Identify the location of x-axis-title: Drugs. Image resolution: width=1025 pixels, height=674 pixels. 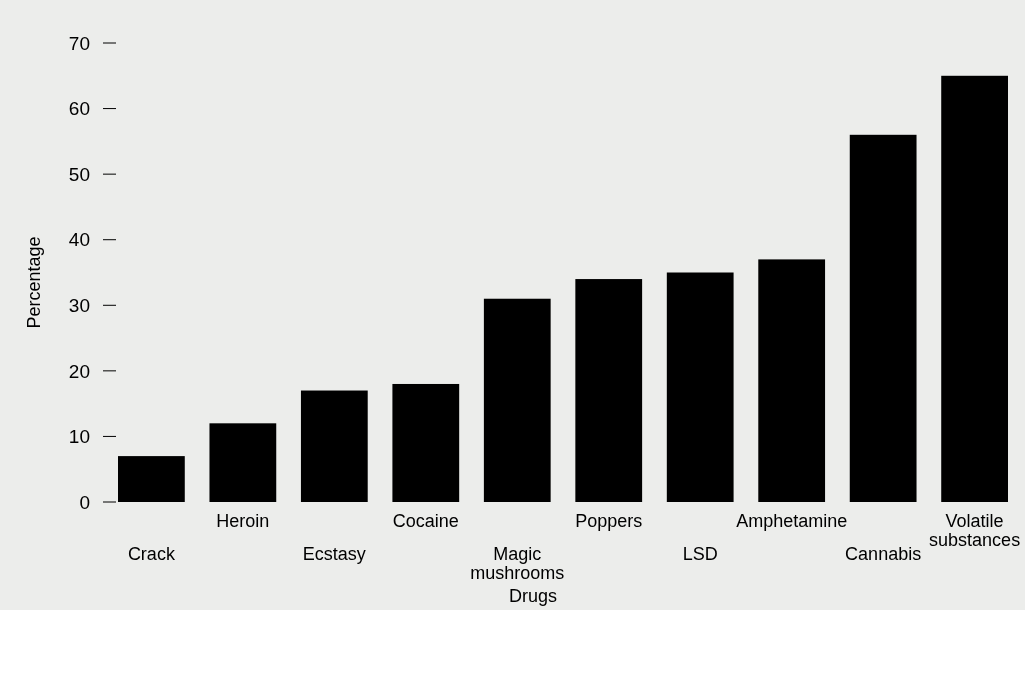
(533, 596).